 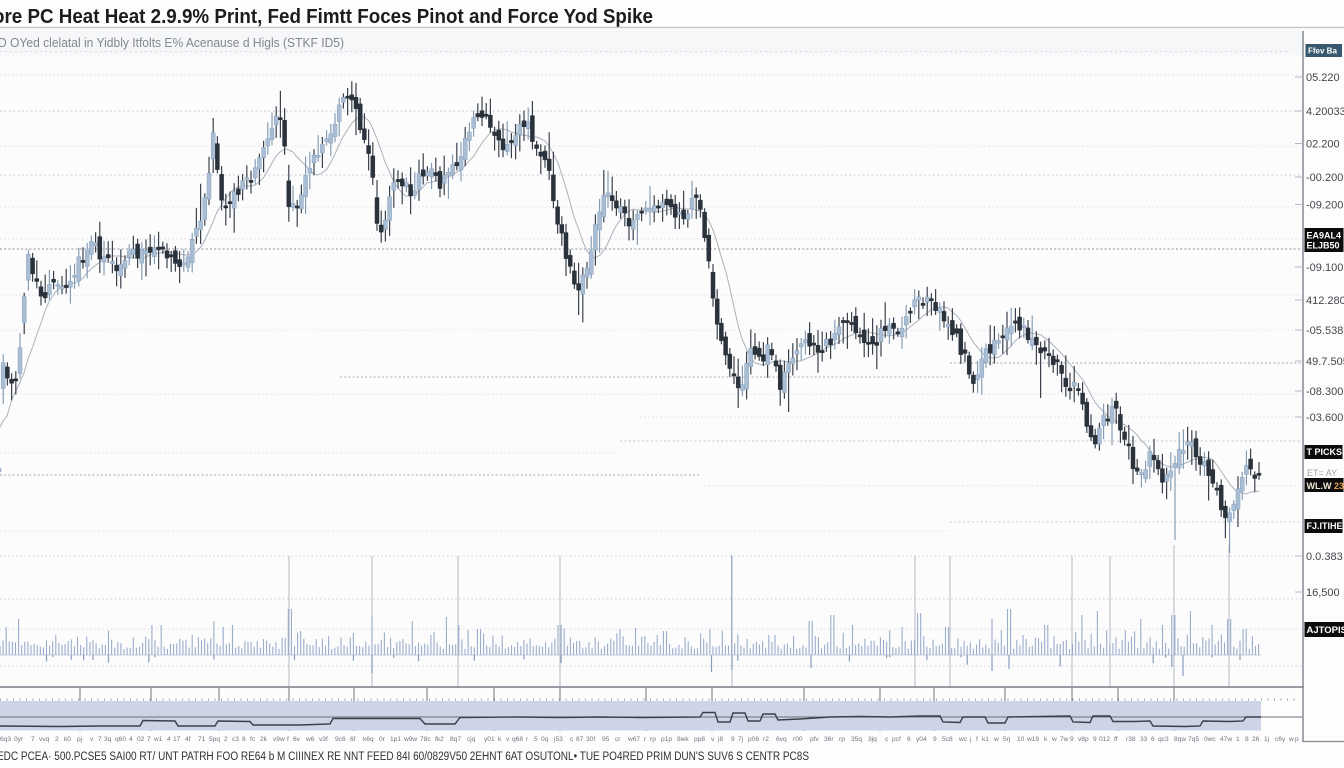 I want to click on svg-text: w6, so click(x=310, y=739).